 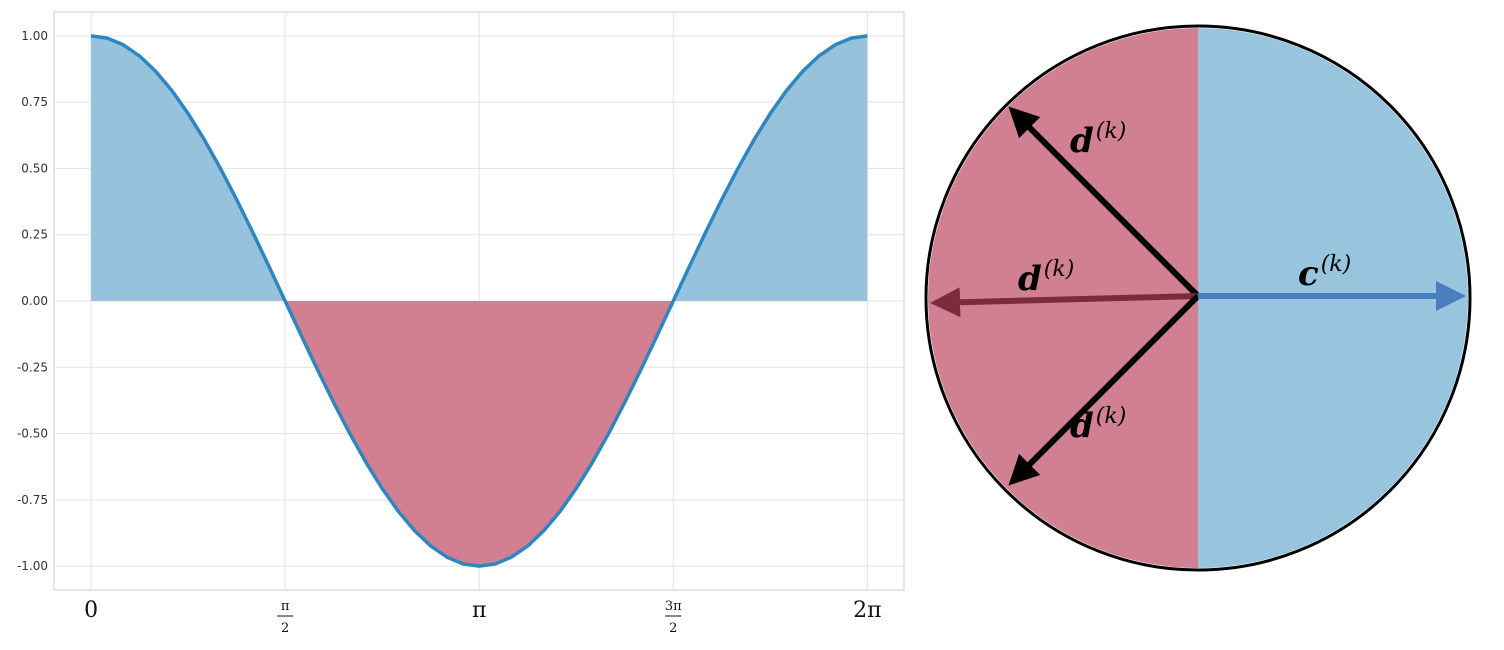 I want to click on x-tick-label: 2π, so click(x=867, y=610).